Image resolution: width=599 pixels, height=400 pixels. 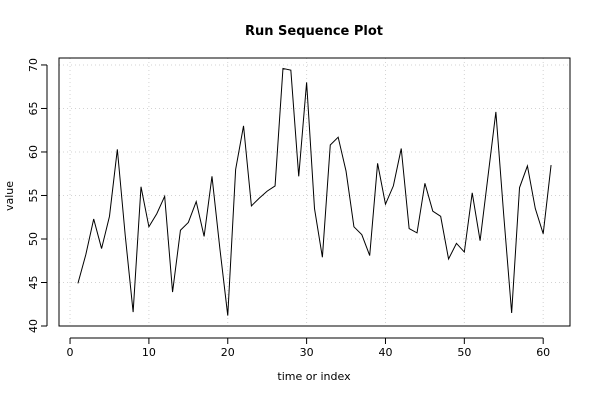 What do you see at coordinates (33, 326) in the screenshot?
I see `y-tick-label: 40` at bounding box center [33, 326].